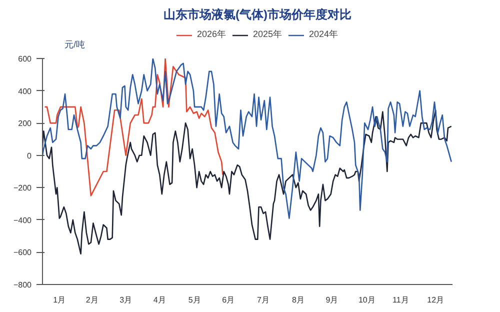 The image size is (500, 312). I want to click on y-tick-label: 400, so click(25, 91).